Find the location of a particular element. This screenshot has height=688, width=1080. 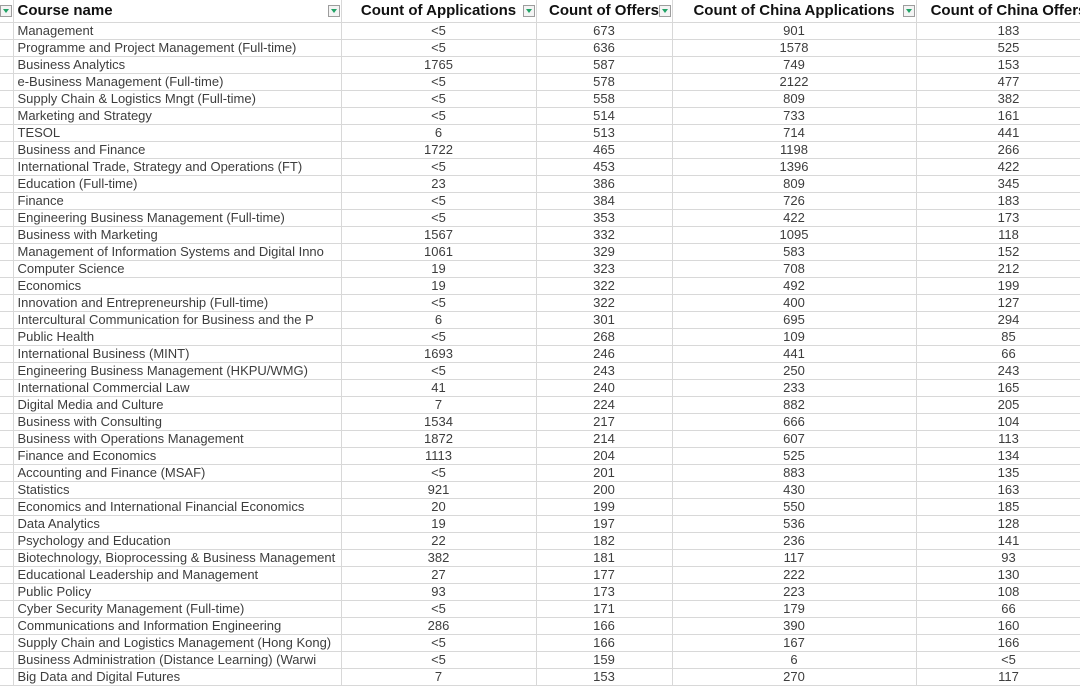

cell-course-name: Educational Leadership and Management is located at coordinates (177, 575).